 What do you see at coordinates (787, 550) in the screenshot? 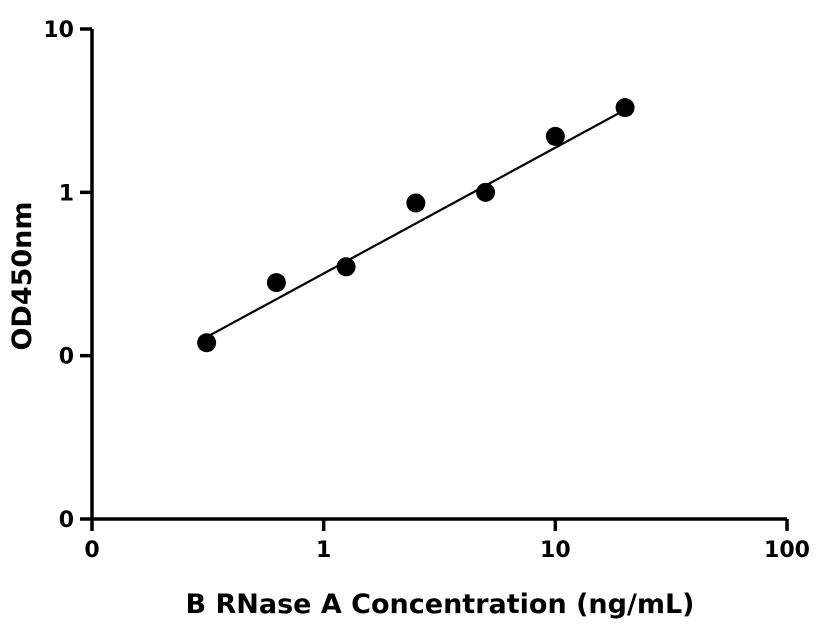
I see `x-tick-label: 100` at bounding box center [787, 550].